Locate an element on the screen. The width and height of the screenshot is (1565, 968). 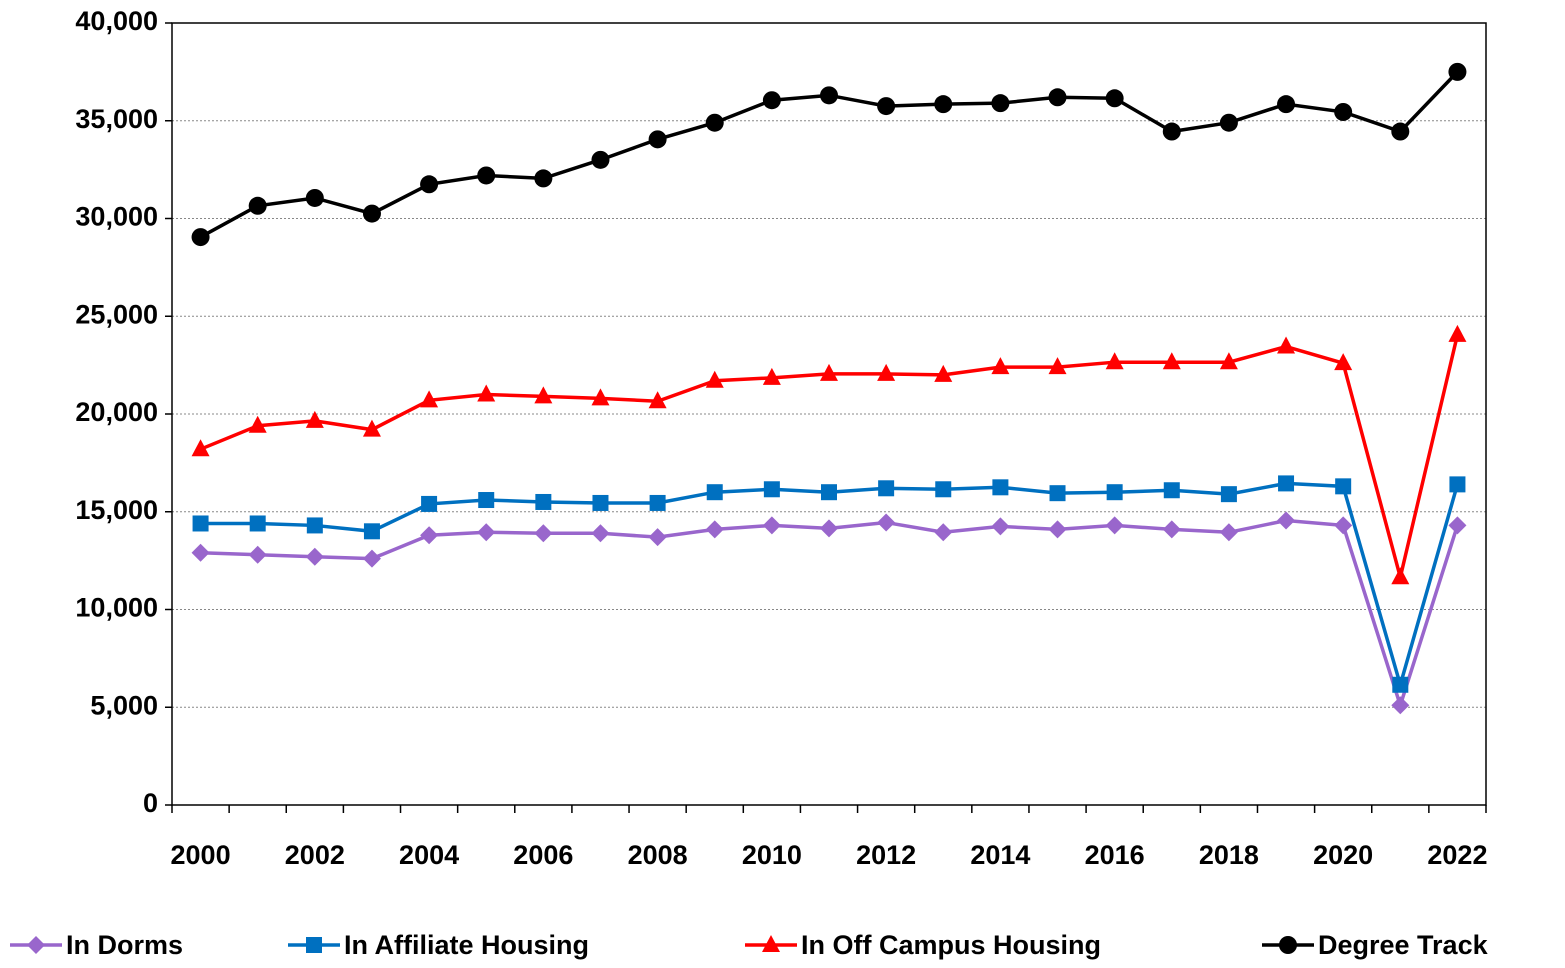
y-tick-label: 40,000 is located at coordinates (116, 21).